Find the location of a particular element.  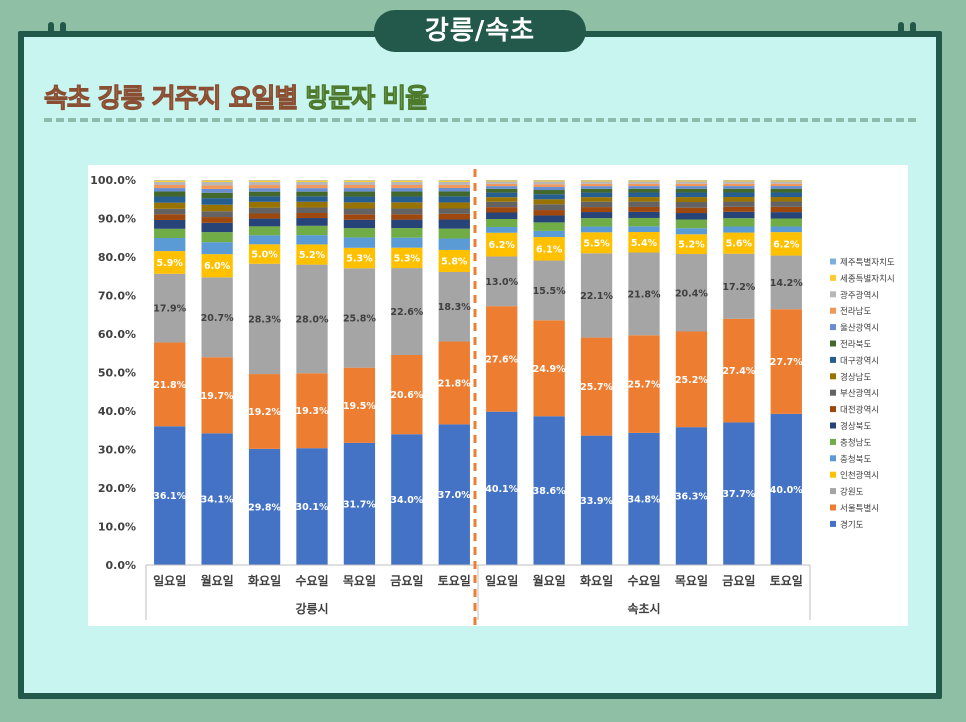

data-label: 5.9% is located at coordinates (170, 263).